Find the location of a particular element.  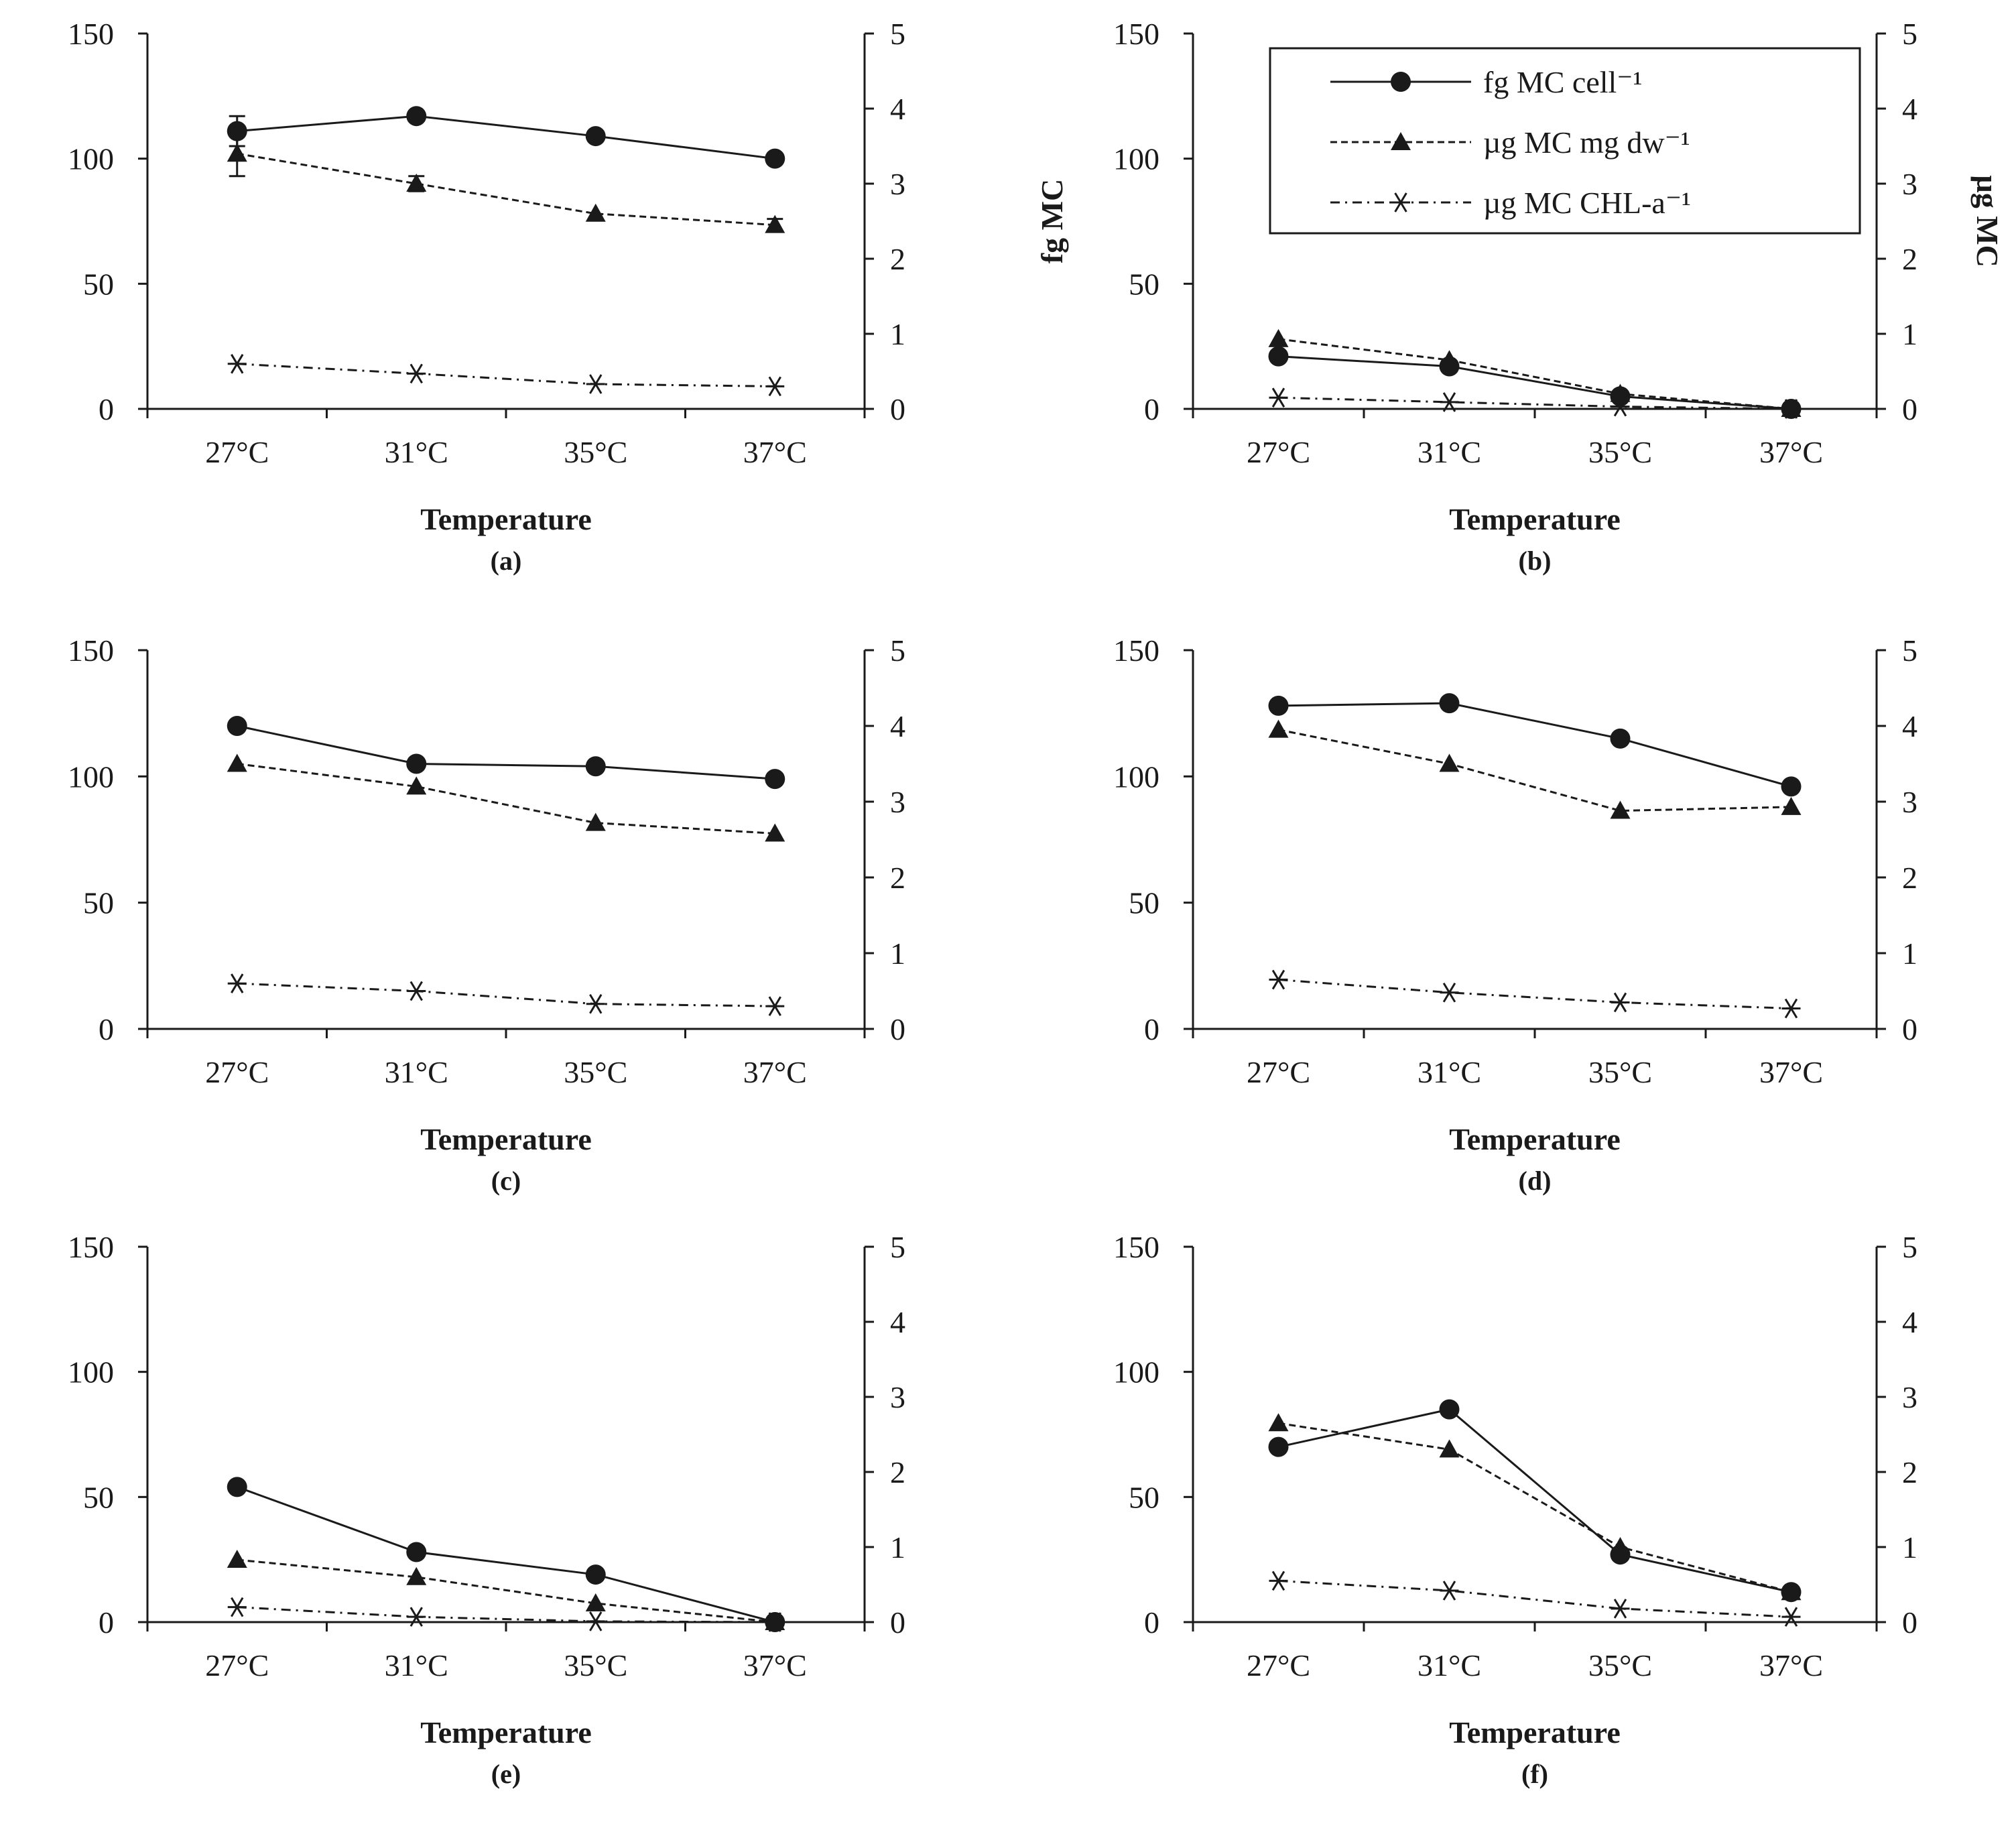

legend-label: fg MC cell⁻¹ is located at coordinates (1562, 82).